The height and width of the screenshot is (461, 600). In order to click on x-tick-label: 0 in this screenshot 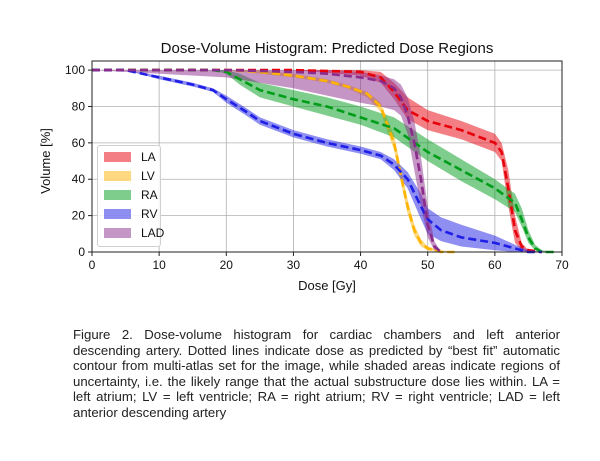, I will do `click(92, 265)`.